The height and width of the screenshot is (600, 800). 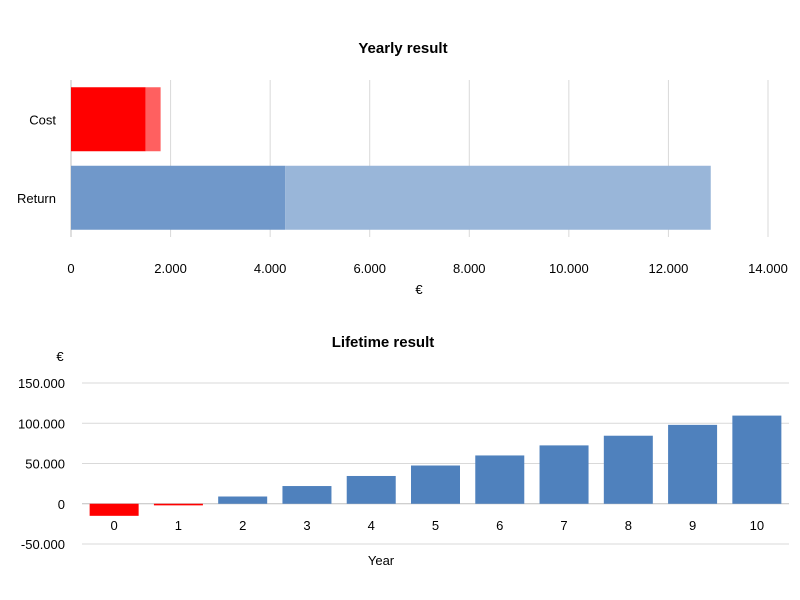 What do you see at coordinates (381, 560) in the screenshot?
I see `x-axis-label-lifetime: Year` at bounding box center [381, 560].